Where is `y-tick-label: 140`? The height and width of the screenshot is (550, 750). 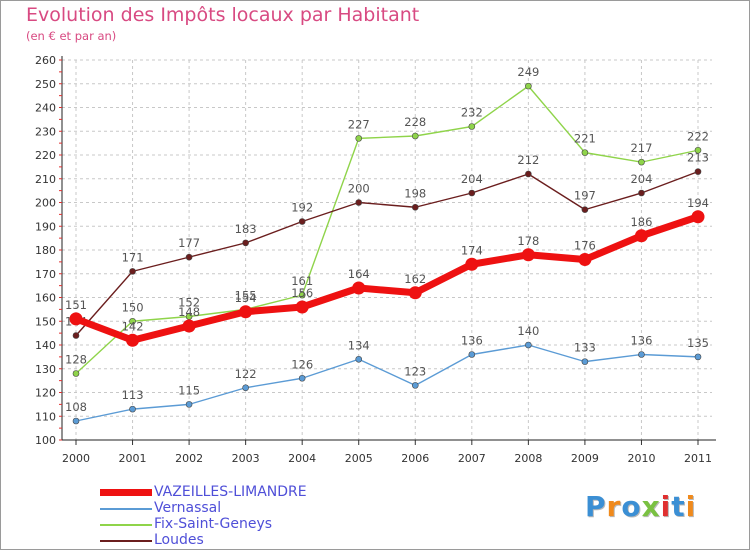 y-tick-label: 140 is located at coordinates (45, 345).